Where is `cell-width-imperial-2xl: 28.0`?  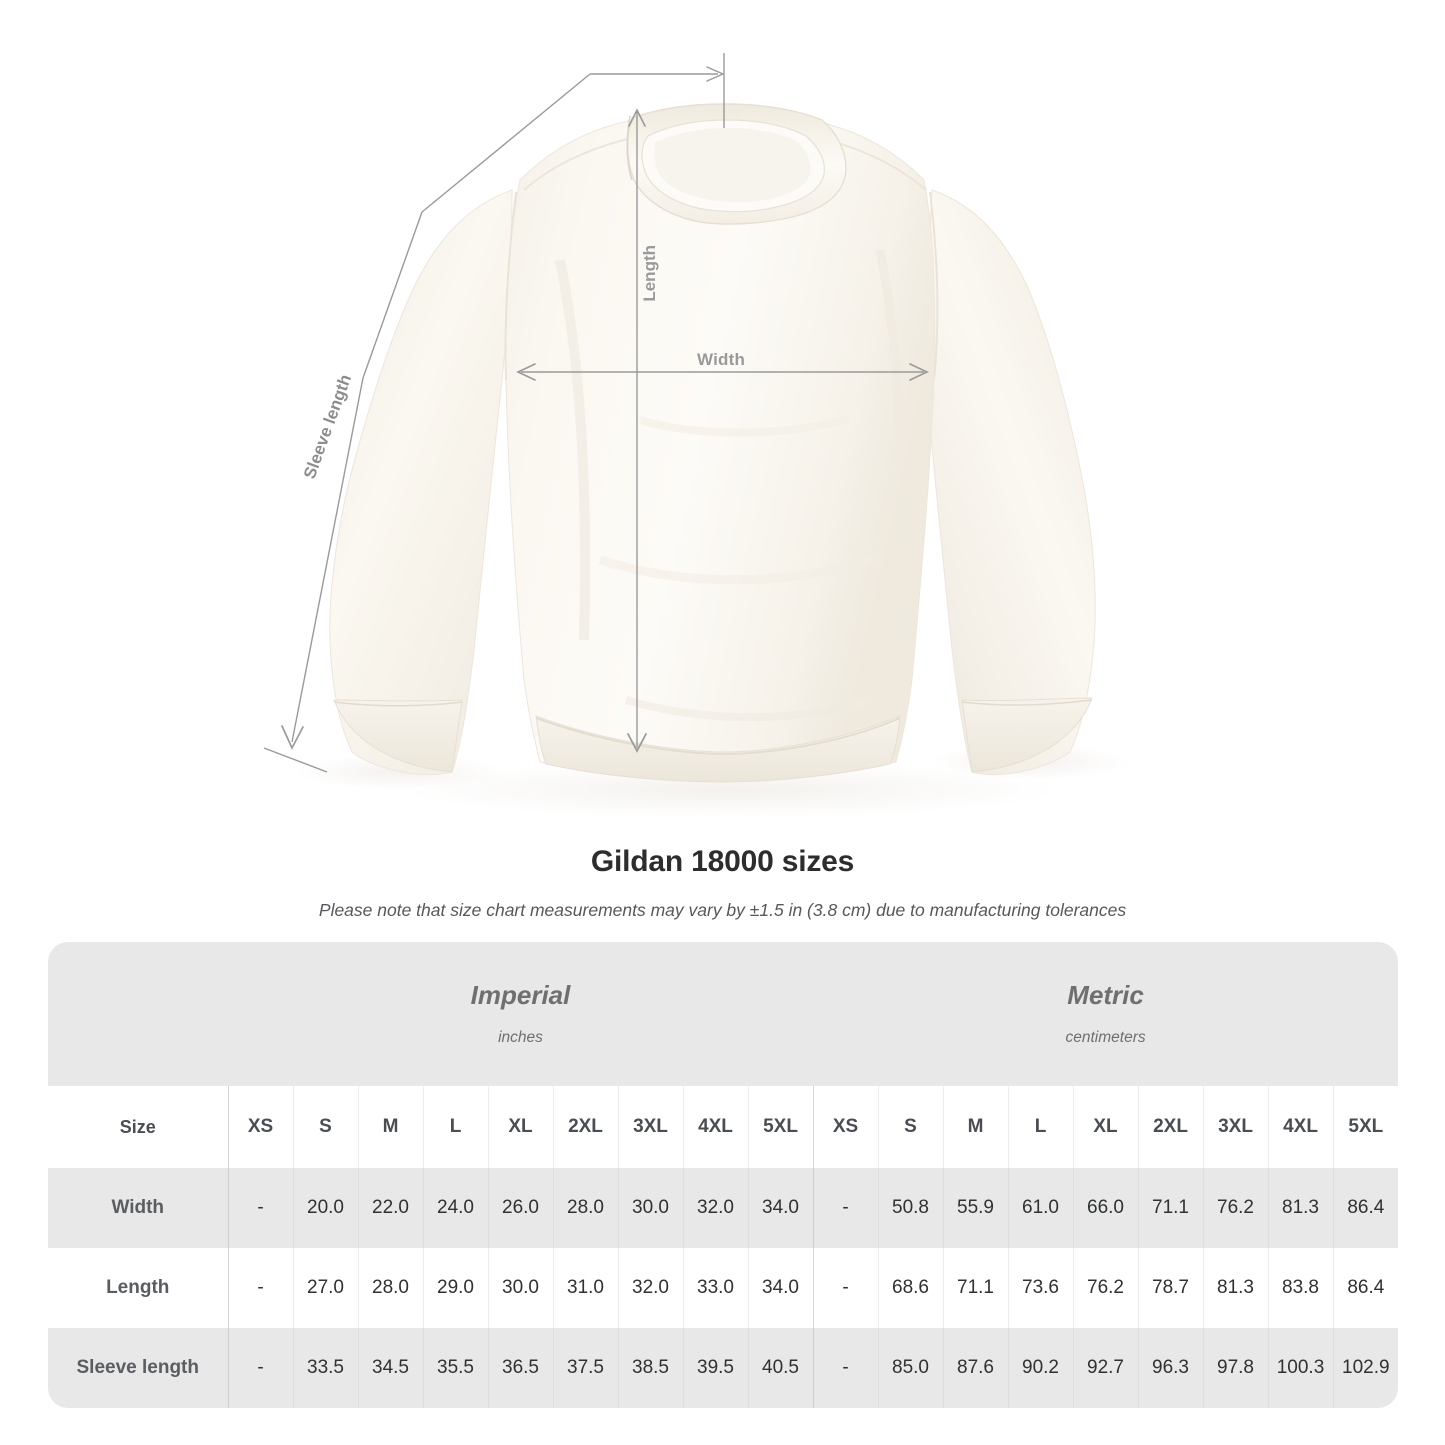 cell-width-imperial-2xl: 28.0 is located at coordinates (585, 1208).